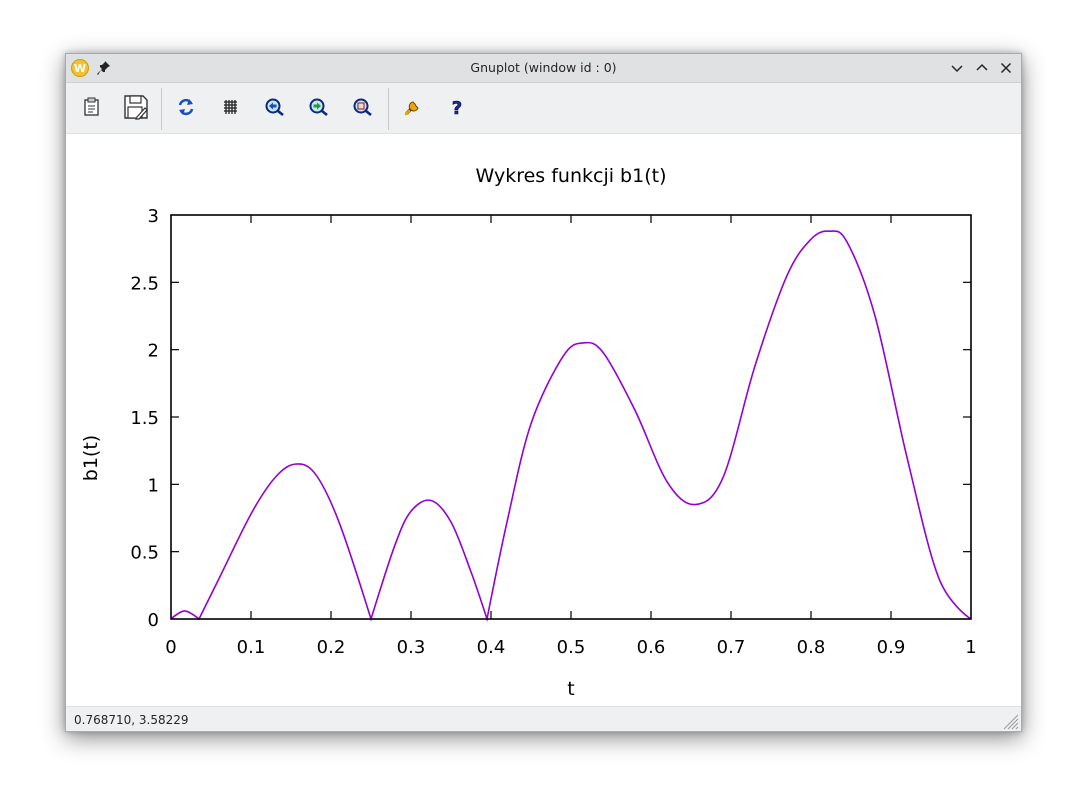 The height and width of the screenshot is (807, 1085). What do you see at coordinates (957, 68) in the screenshot?
I see `minimize-icon` at bounding box center [957, 68].